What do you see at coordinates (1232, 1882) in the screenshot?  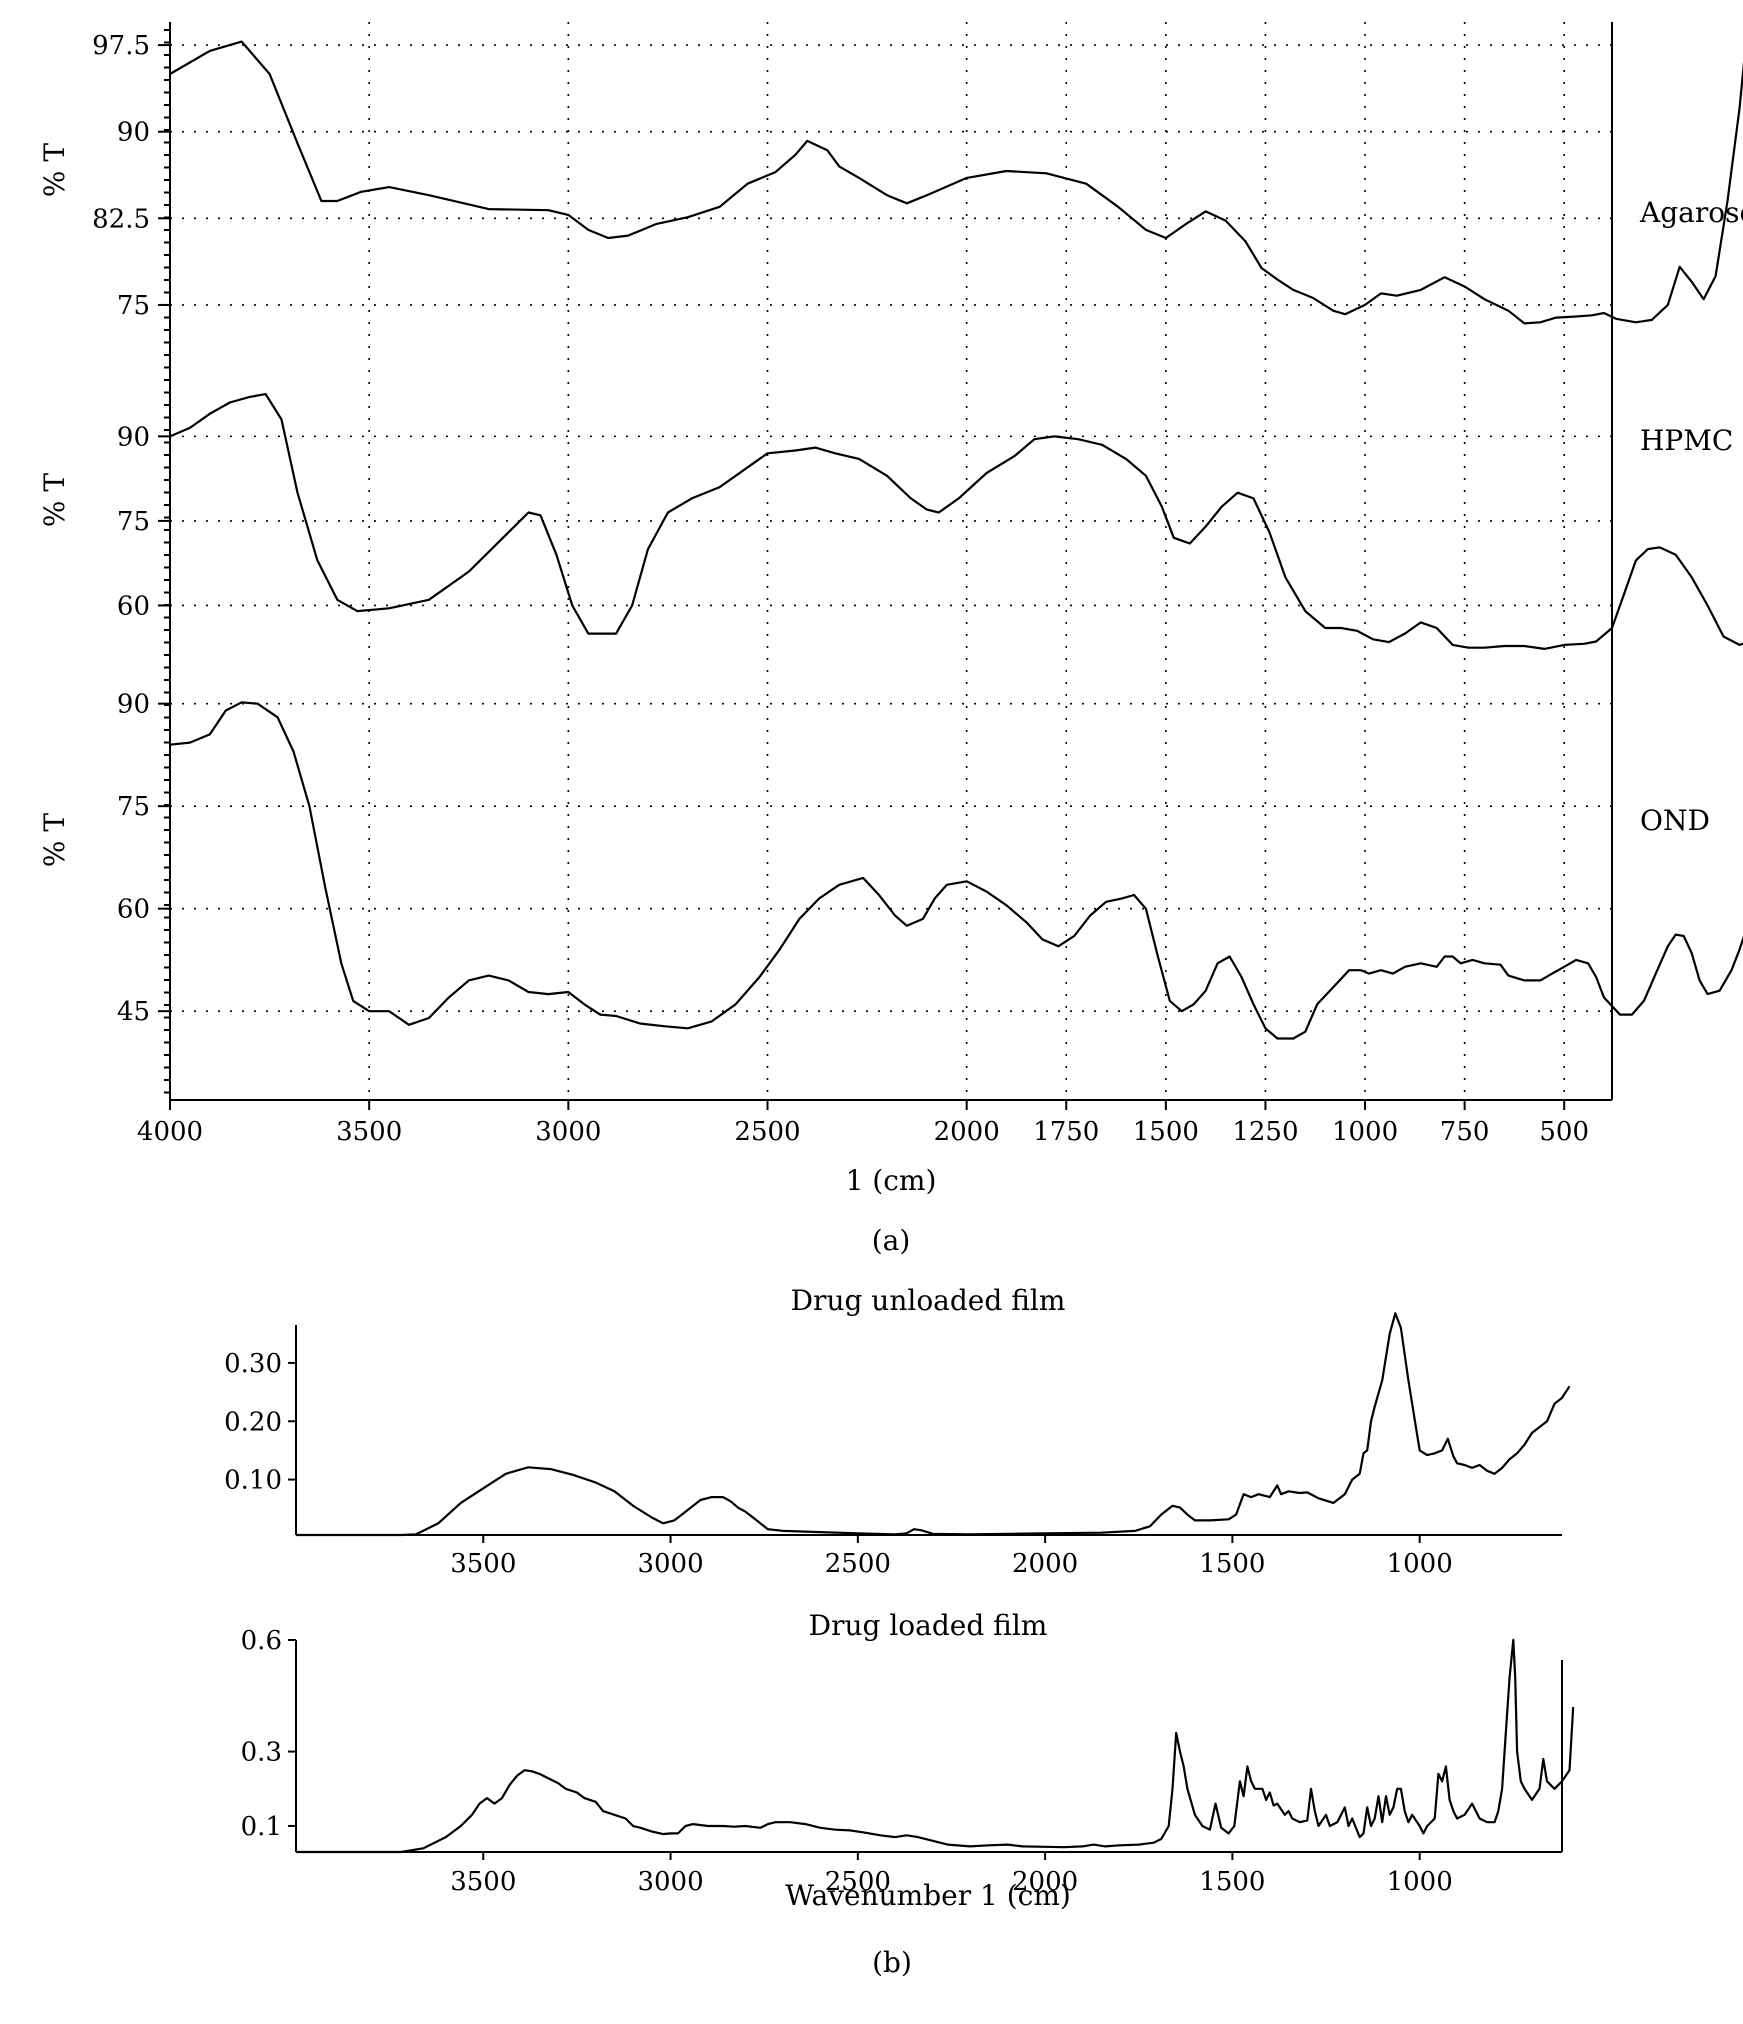 I see `subplot-loaded-x-tick-label-1500: 1500` at bounding box center [1232, 1882].